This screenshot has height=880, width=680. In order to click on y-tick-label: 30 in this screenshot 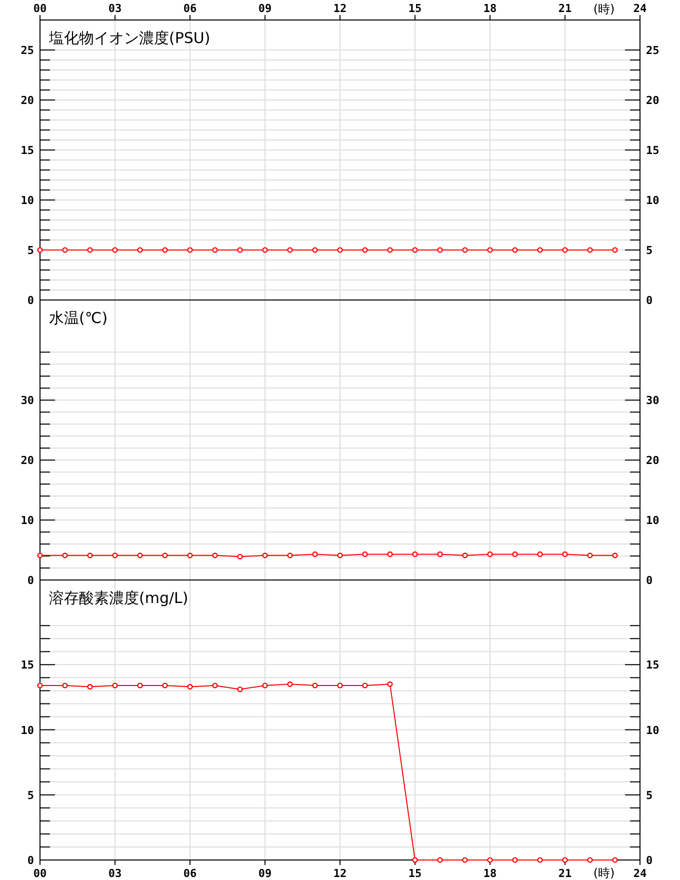, I will do `click(27, 401)`.